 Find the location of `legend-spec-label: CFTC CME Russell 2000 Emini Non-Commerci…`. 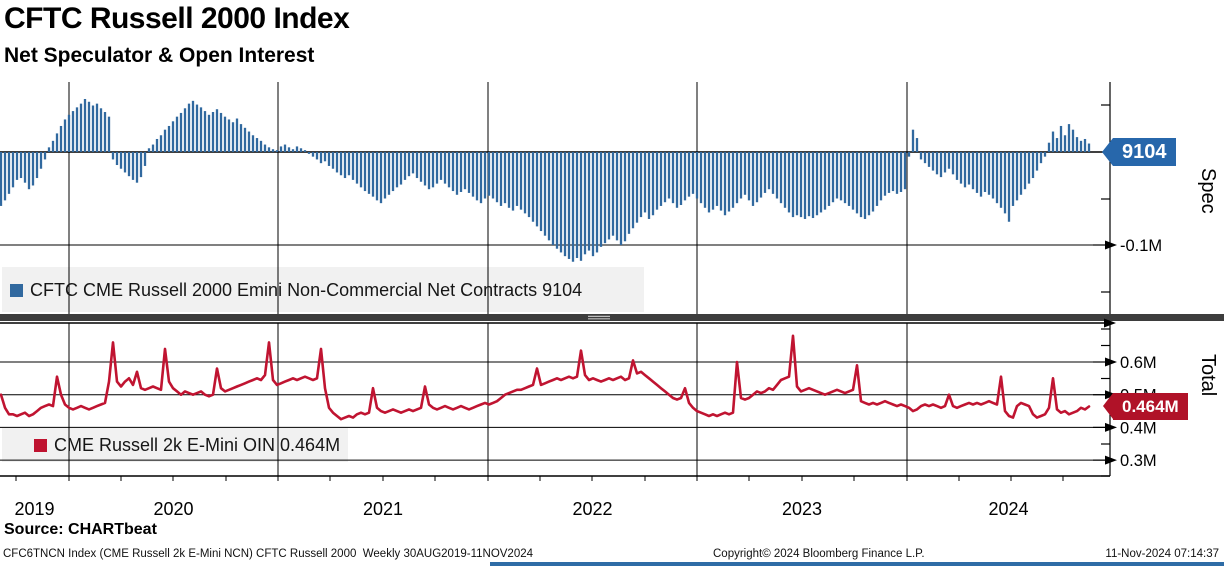

legend-spec-label: CFTC CME Russell 2000 Emini Non-Commerci… is located at coordinates (306, 289).